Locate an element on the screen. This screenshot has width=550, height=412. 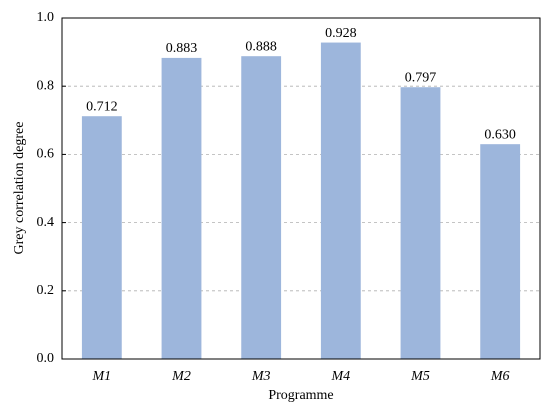
value-label: 0.712 is located at coordinates (102, 106).